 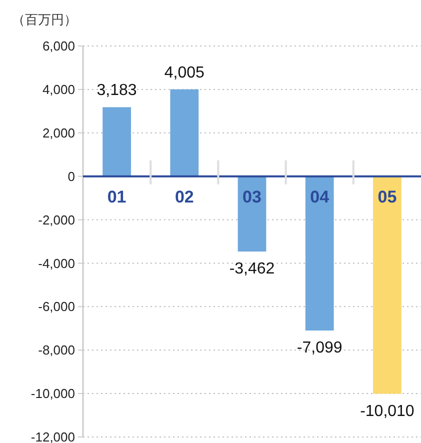 What do you see at coordinates (387, 196) in the screenshot?
I see `x-tick-label: 05` at bounding box center [387, 196].